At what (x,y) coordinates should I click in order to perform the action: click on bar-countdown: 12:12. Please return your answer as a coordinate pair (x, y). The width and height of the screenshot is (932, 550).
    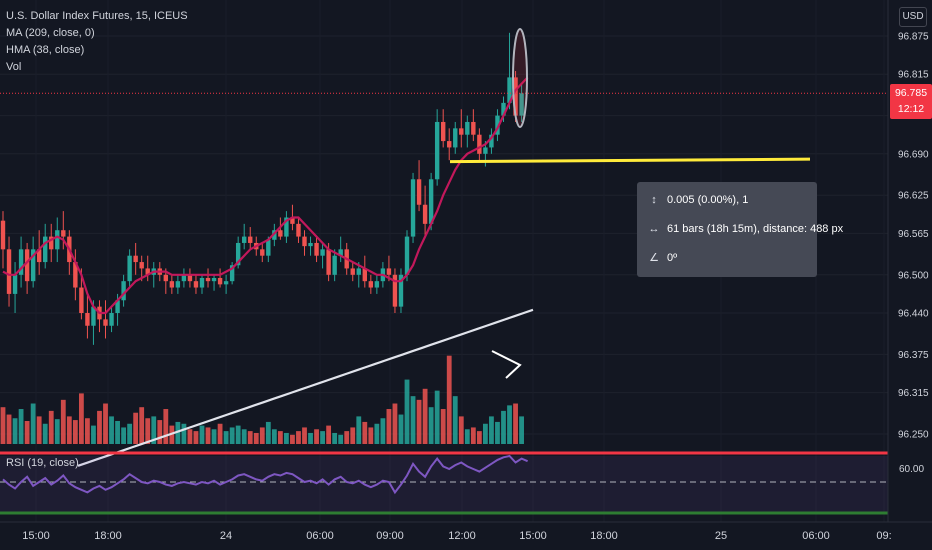
    Looking at the image, I should click on (911, 109).